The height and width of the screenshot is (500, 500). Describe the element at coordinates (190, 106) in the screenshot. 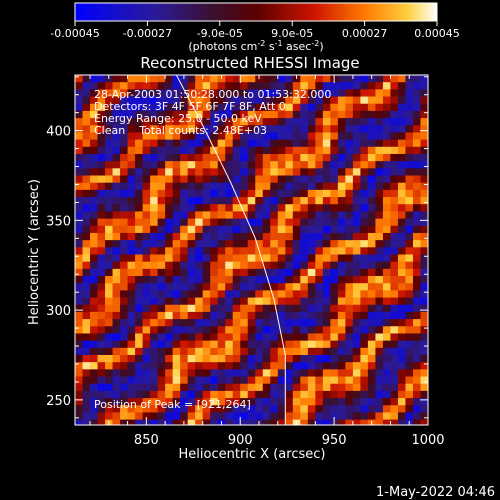

I see `annotation-detectors: Detectors: 3F 4F 5F 6F 7F 8F, Att 0` at that location.